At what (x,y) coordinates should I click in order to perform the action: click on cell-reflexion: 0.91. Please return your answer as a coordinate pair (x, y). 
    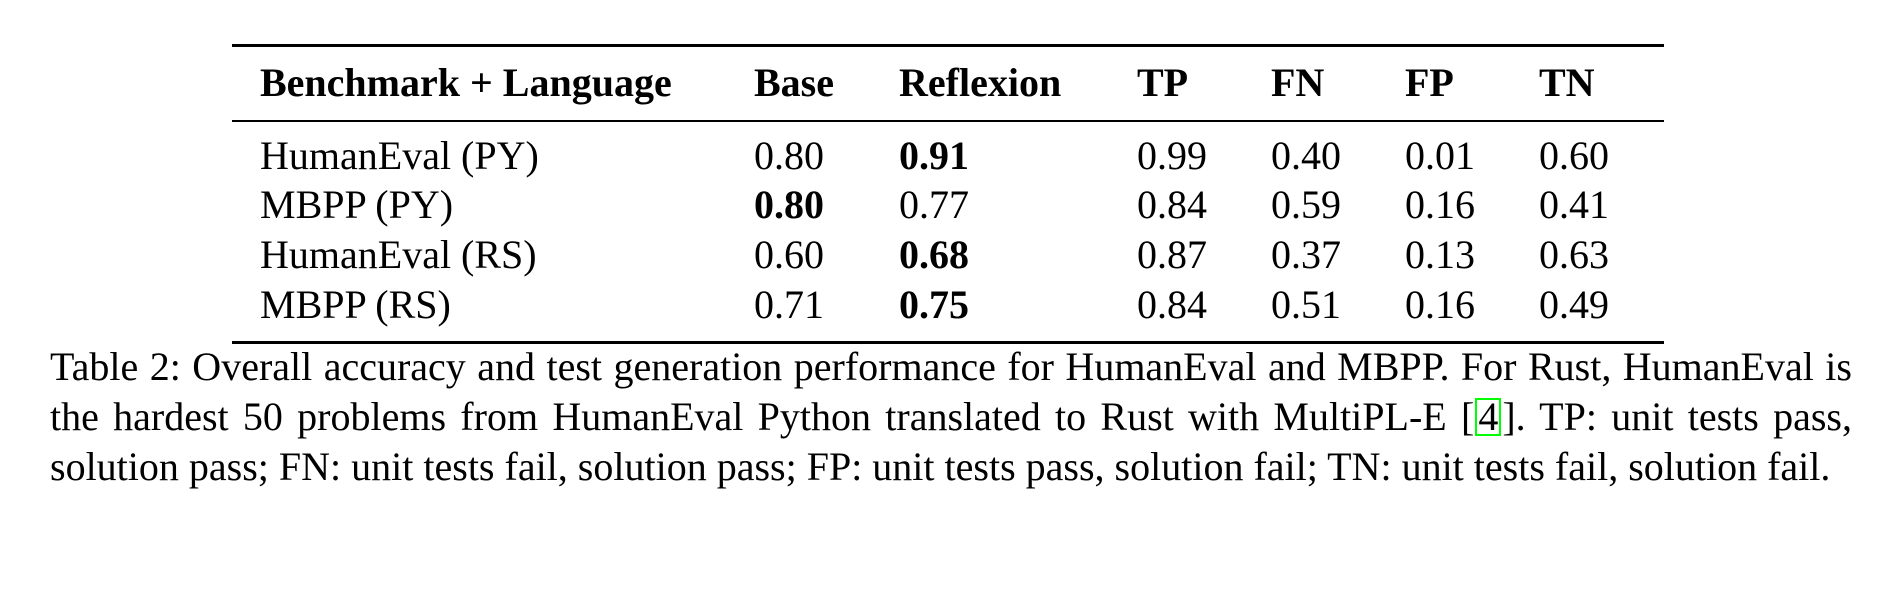
    Looking at the image, I should click on (934, 155).